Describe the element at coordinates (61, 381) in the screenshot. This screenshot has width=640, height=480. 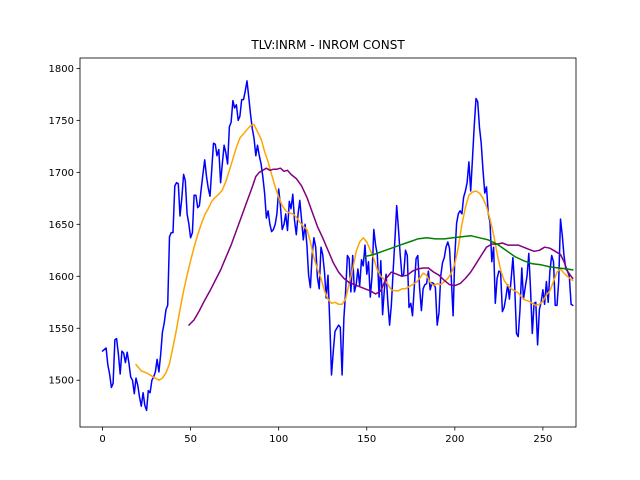
I see `y-tick-label: 1500` at that location.